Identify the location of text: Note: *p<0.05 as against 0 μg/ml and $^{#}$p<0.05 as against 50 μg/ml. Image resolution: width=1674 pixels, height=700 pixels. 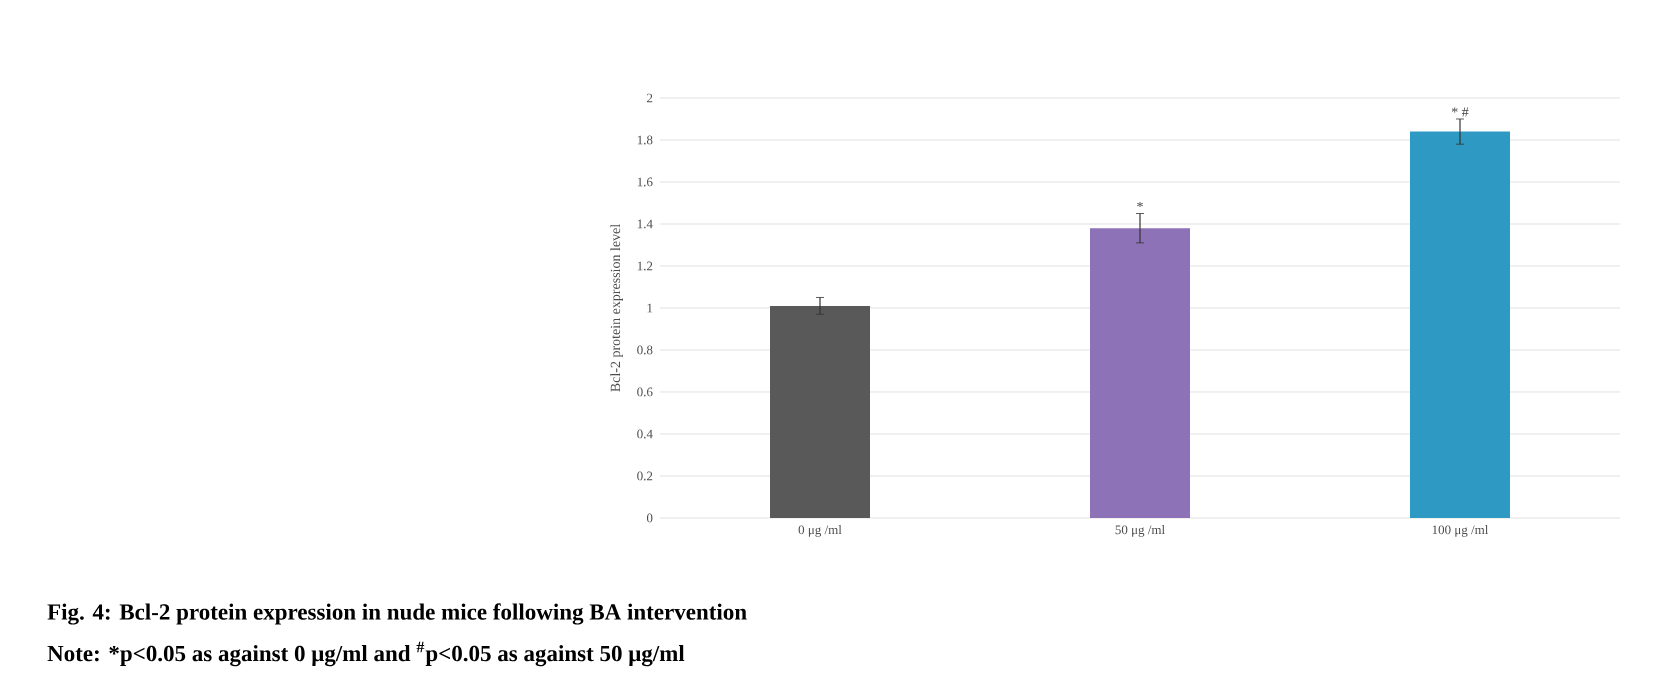
(366, 654).